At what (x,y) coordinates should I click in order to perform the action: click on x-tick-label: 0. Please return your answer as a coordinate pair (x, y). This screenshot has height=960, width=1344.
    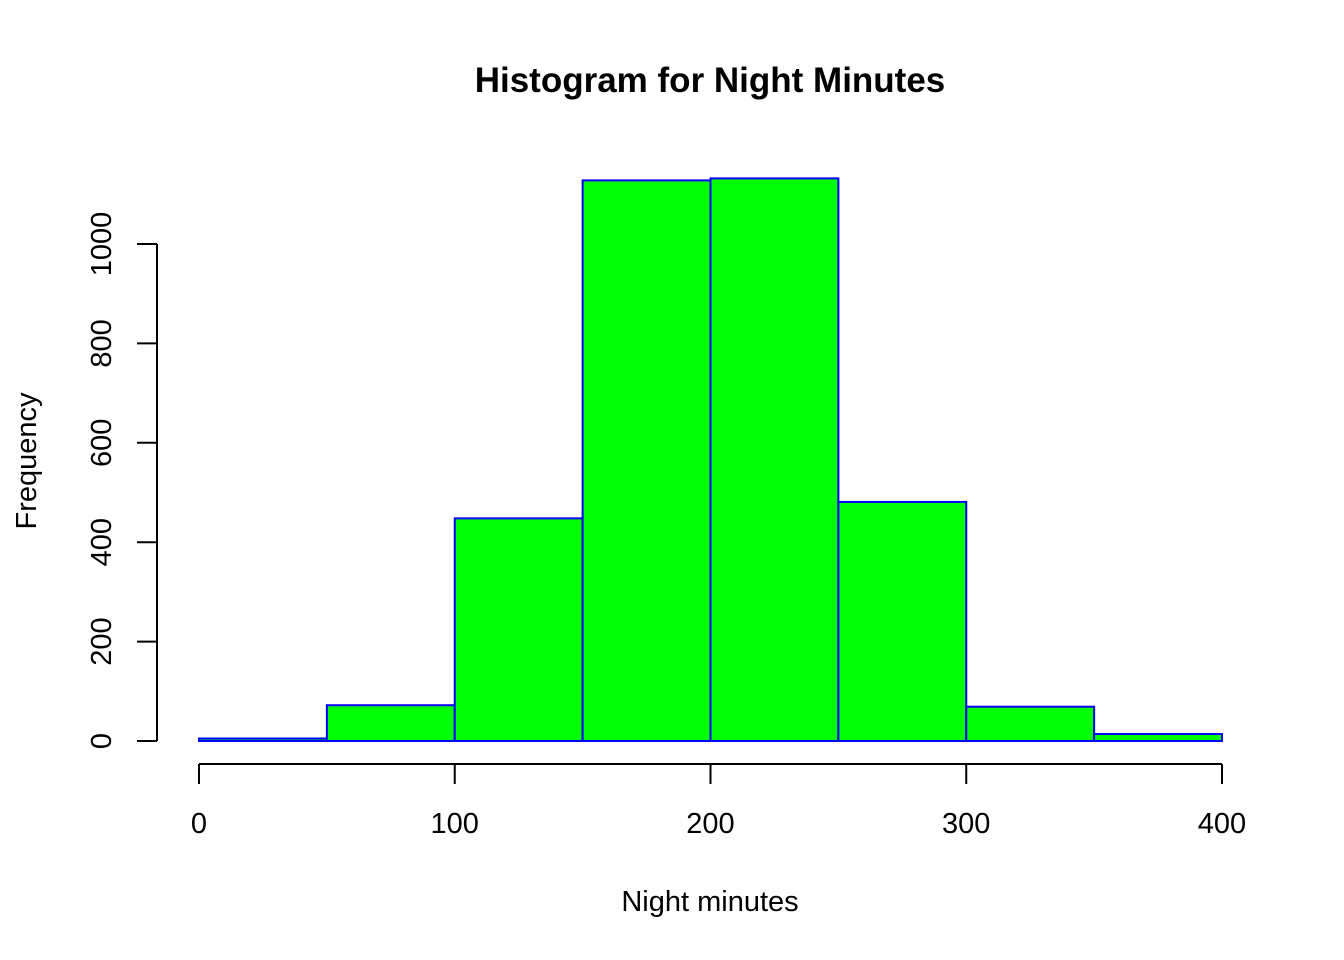
    Looking at the image, I should click on (199, 824).